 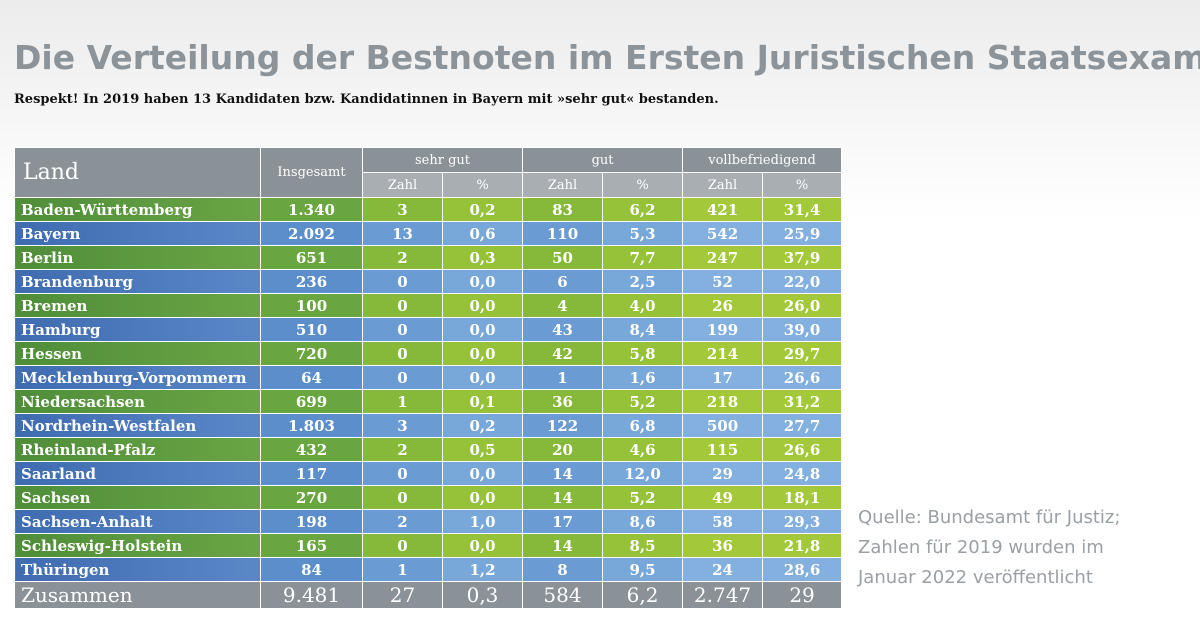 What do you see at coordinates (643, 329) in the screenshot?
I see `cell-gut-percent: 8,4` at bounding box center [643, 329].